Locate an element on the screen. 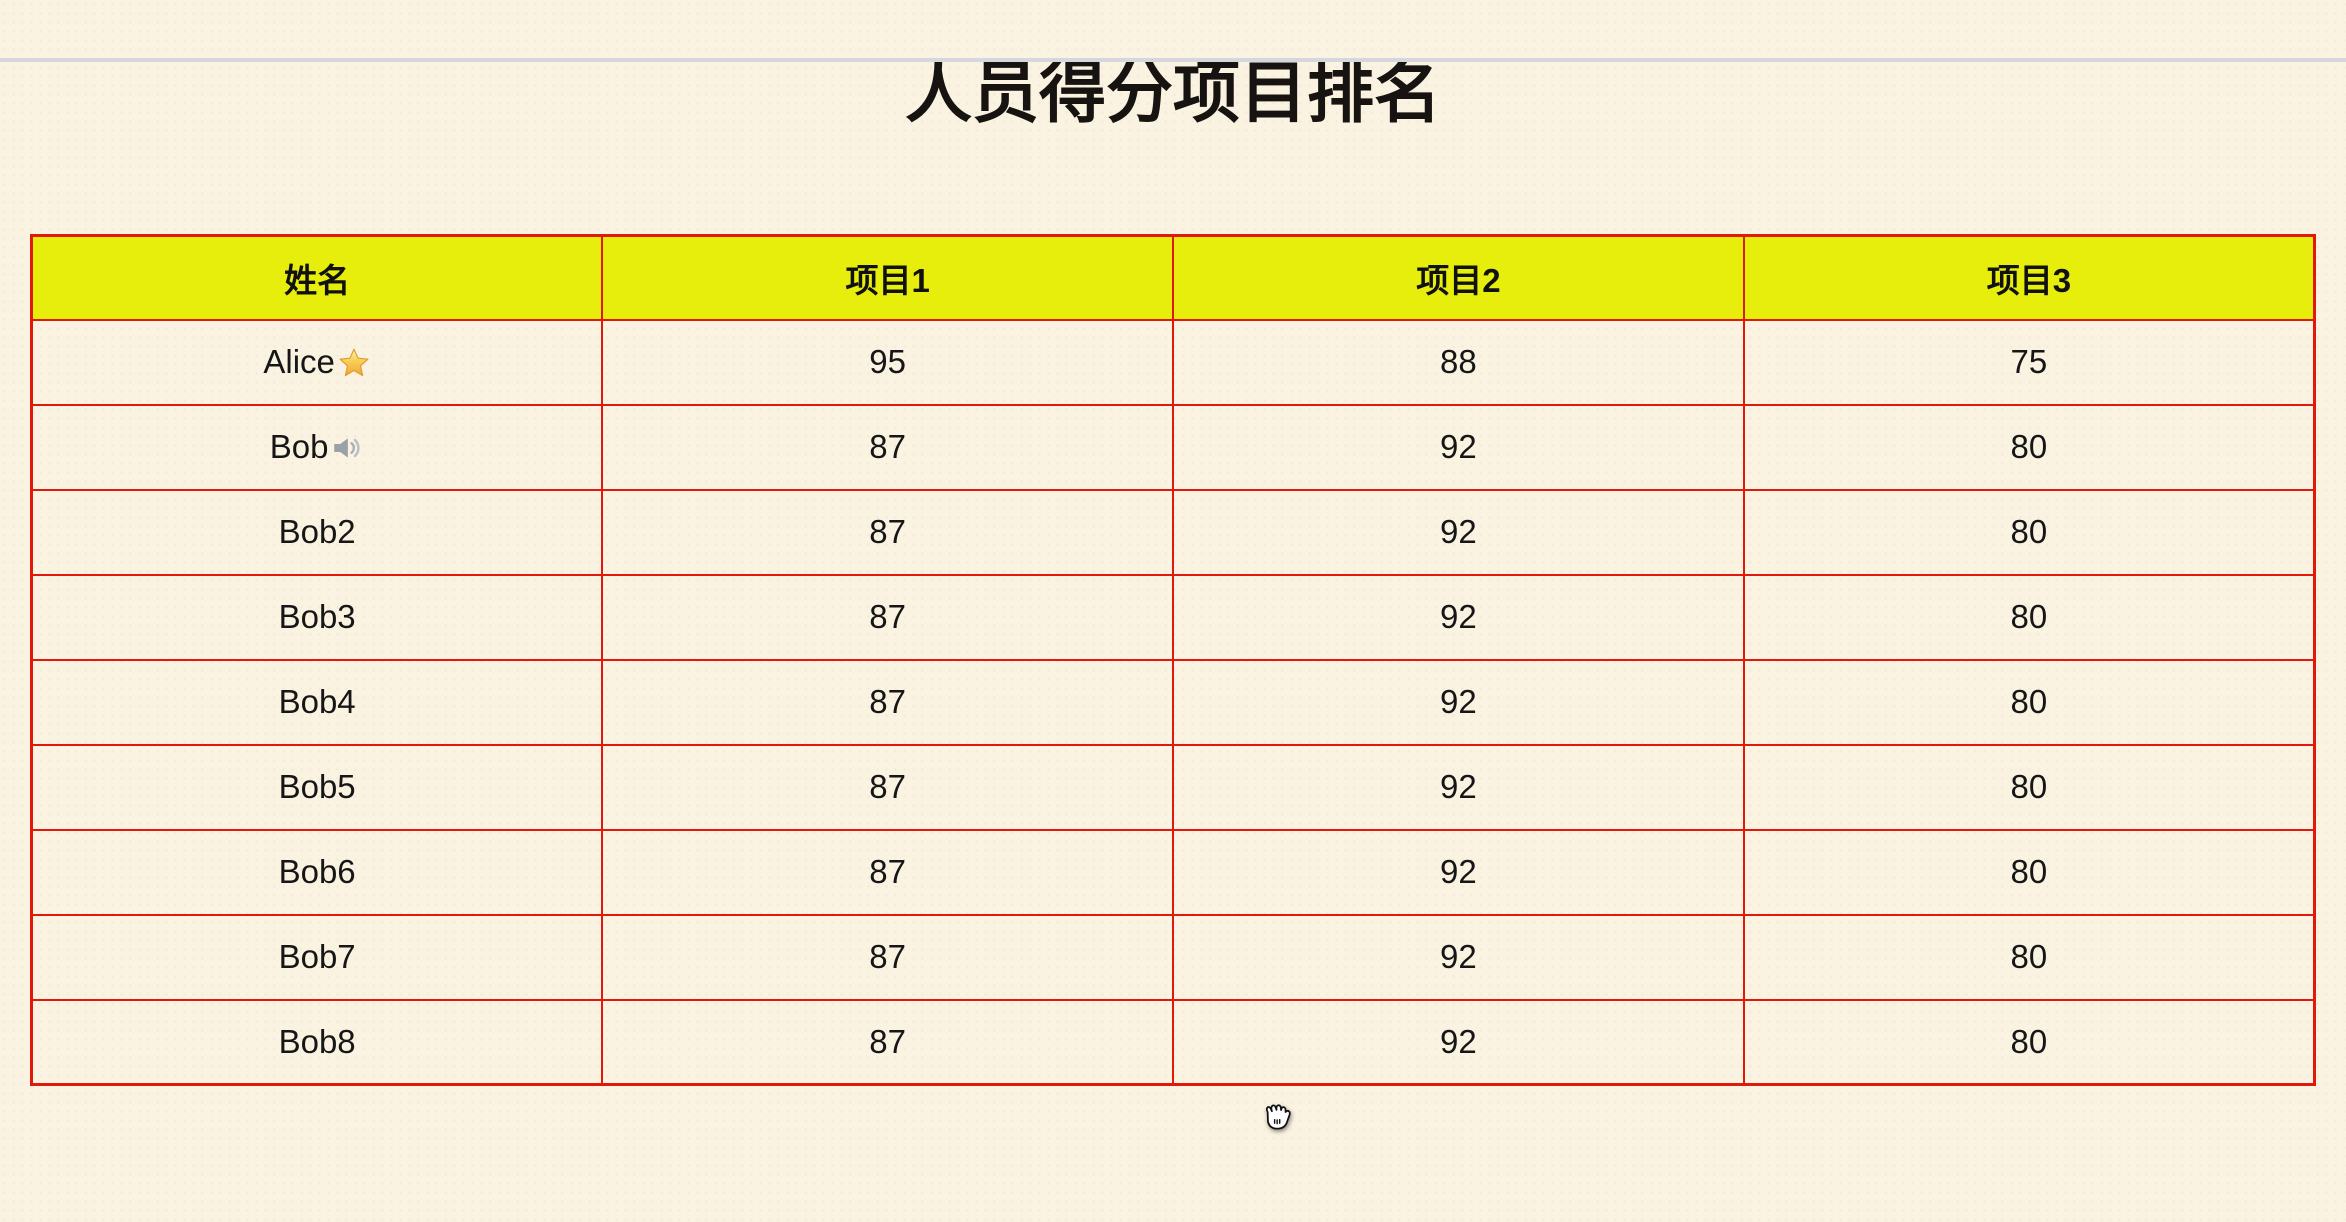  header-row: 姓名 项目1 项目2 项目3 is located at coordinates (1173, 277).